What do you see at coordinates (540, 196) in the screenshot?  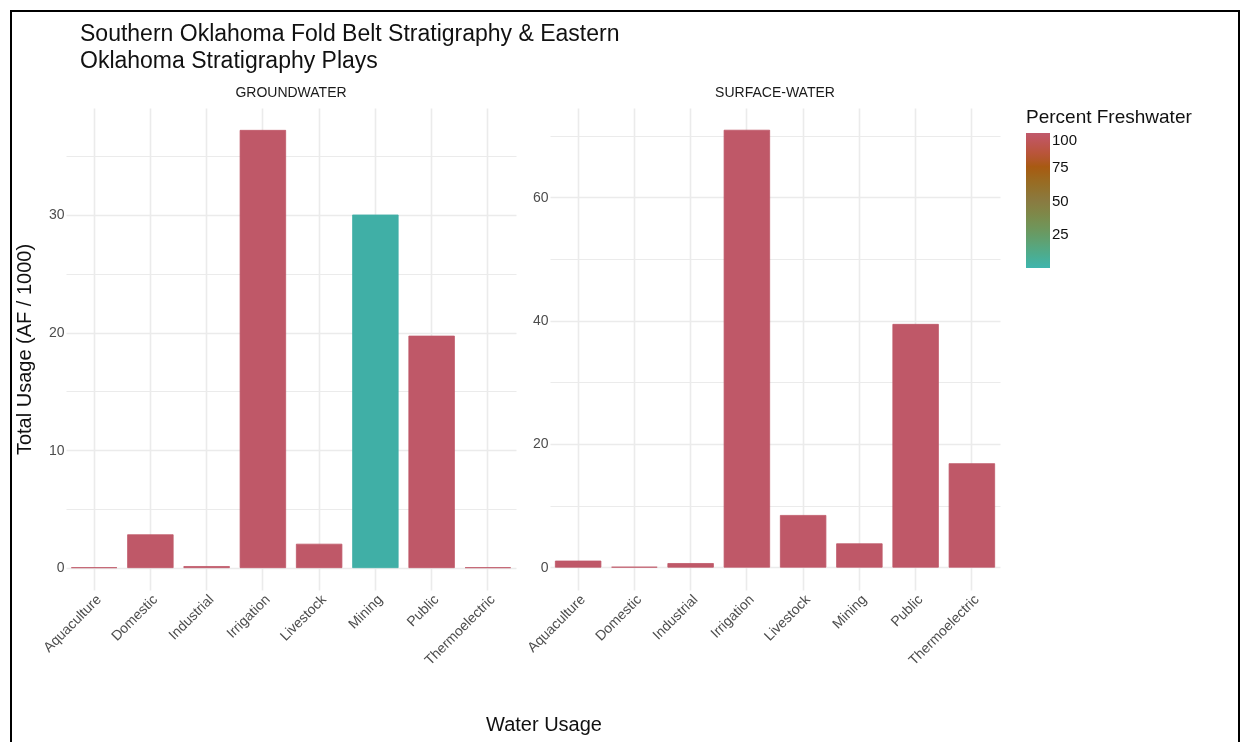 I see `y-tick-label: 60` at bounding box center [540, 196].